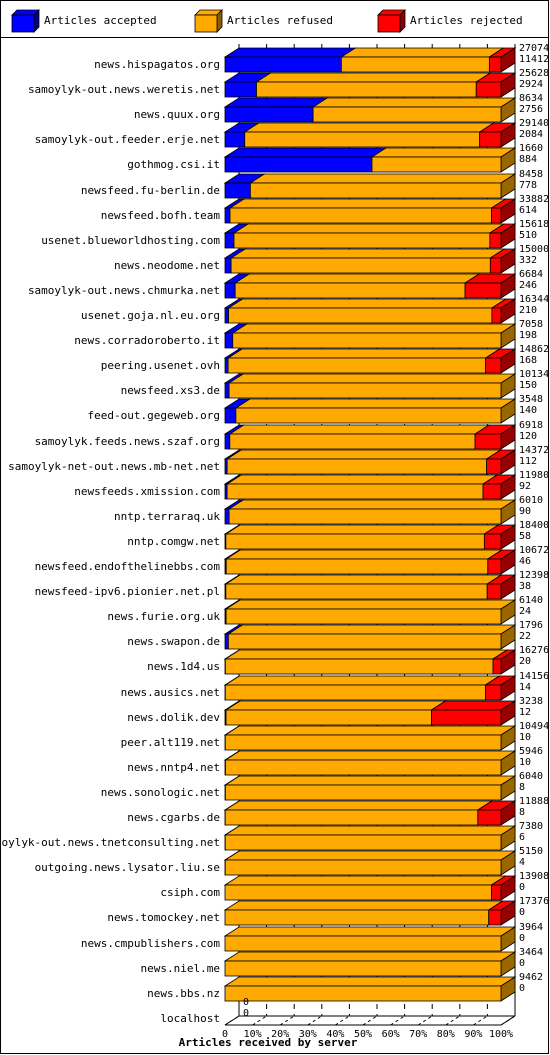 Image resolution: width=550 pixels, height=1055 pixels. I want to click on category-label: newsfeed-ipv6.pionier.net.pl, so click(127, 591).